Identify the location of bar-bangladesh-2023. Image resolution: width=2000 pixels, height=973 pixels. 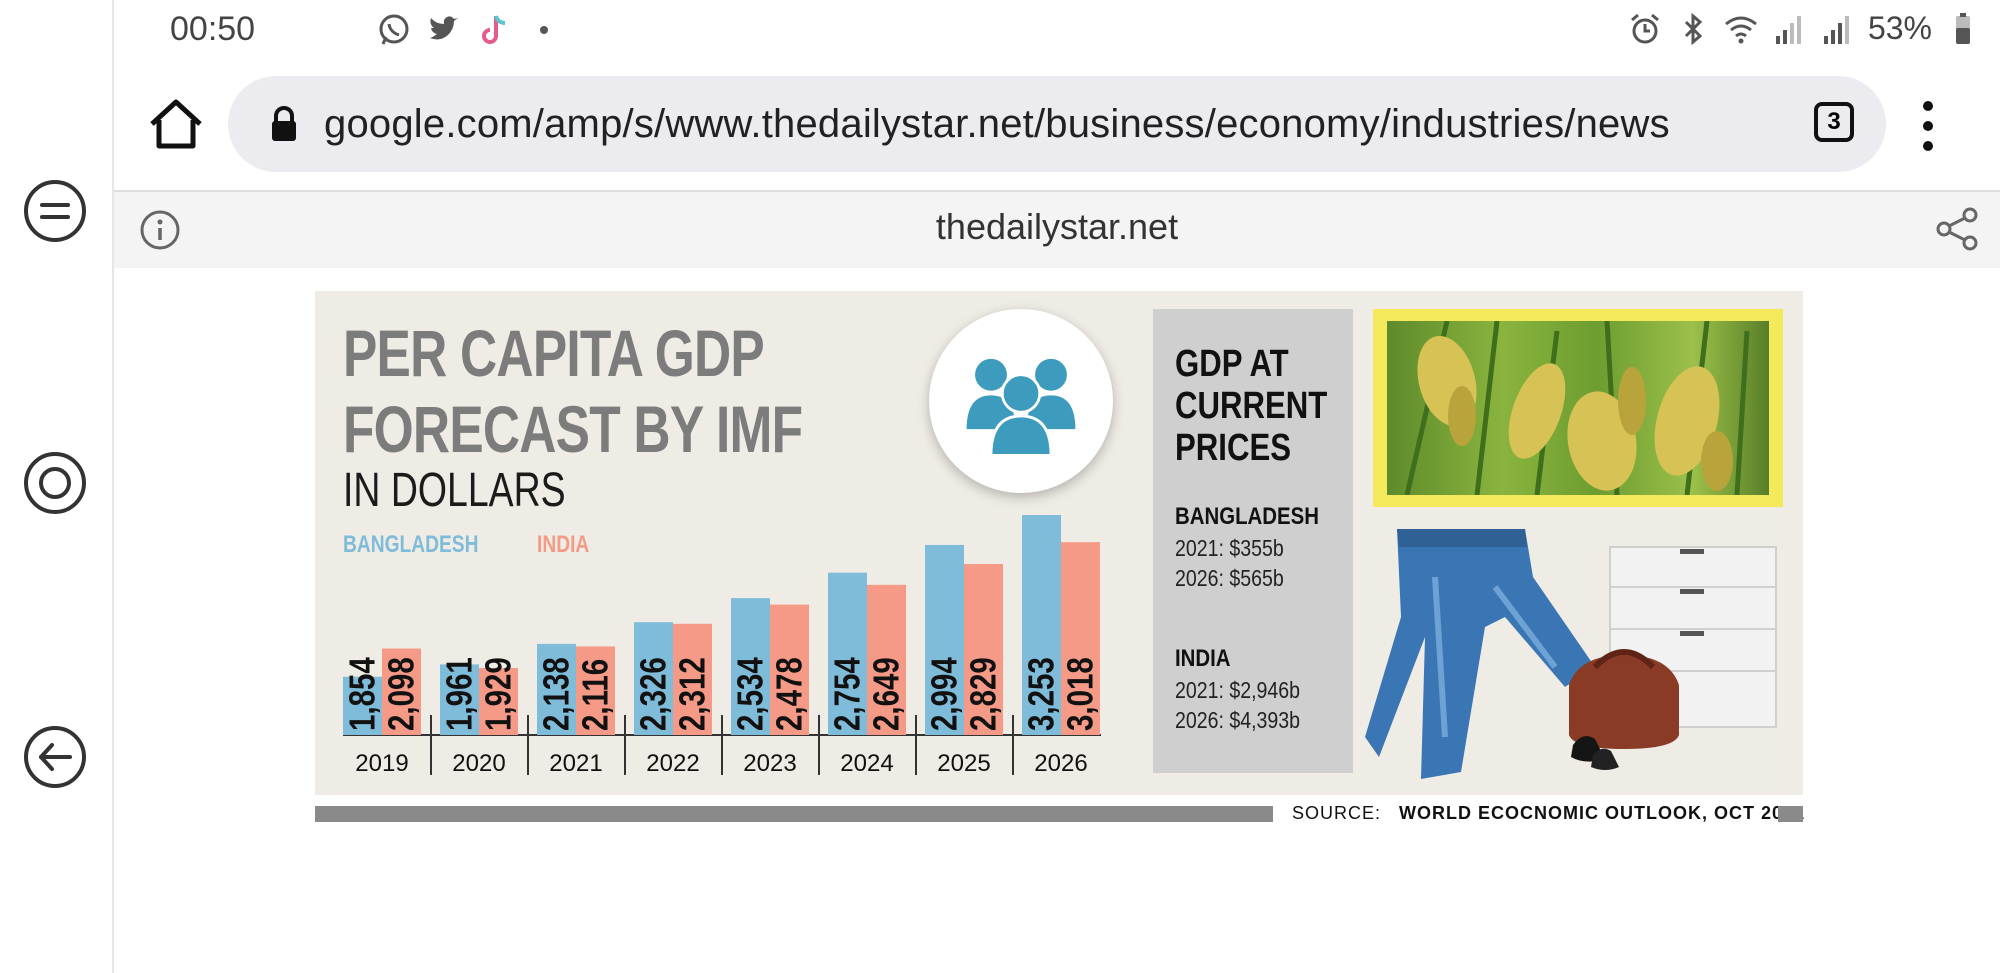
(750, 666).